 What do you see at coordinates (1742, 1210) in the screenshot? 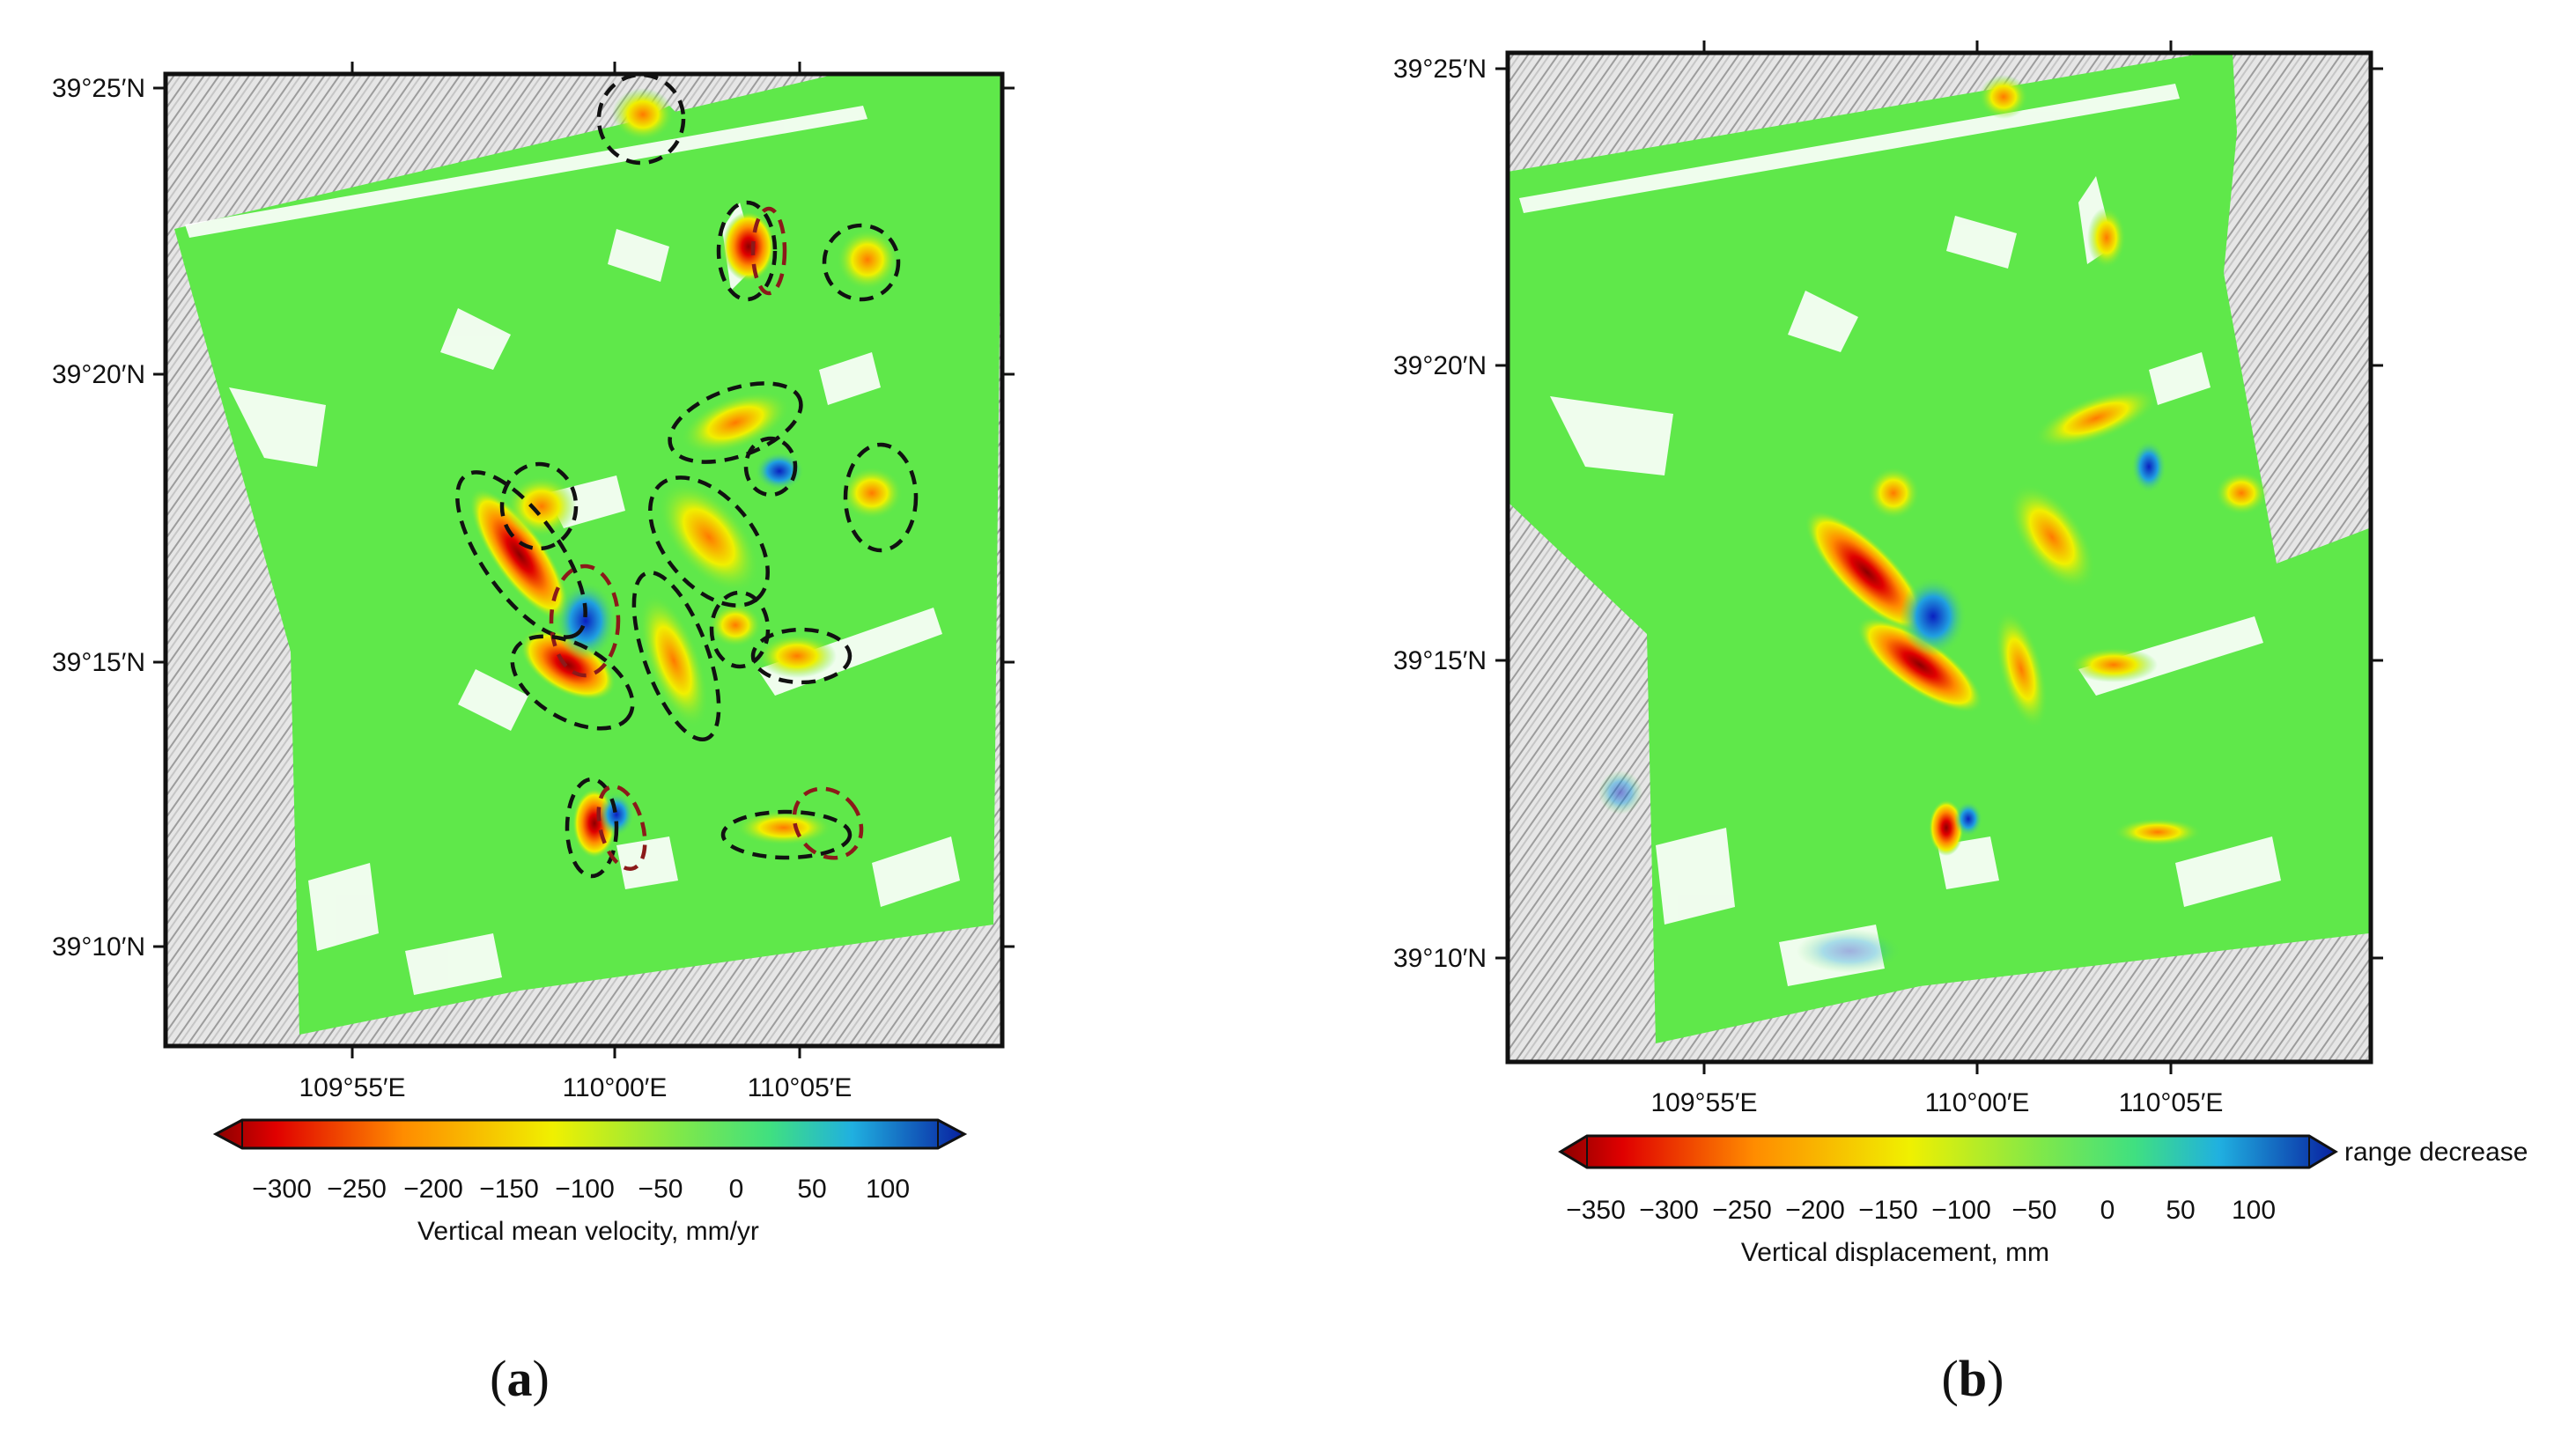
I see `panel-b-colorbar-tick: −250` at bounding box center [1742, 1210].